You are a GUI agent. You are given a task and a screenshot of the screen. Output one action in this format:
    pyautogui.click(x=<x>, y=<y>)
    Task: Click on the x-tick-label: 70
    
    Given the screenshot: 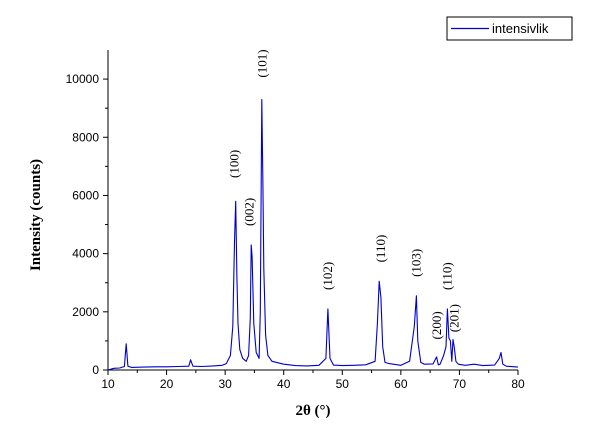 What is the action you would take?
    pyautogui.click(x=460, y=384)
    